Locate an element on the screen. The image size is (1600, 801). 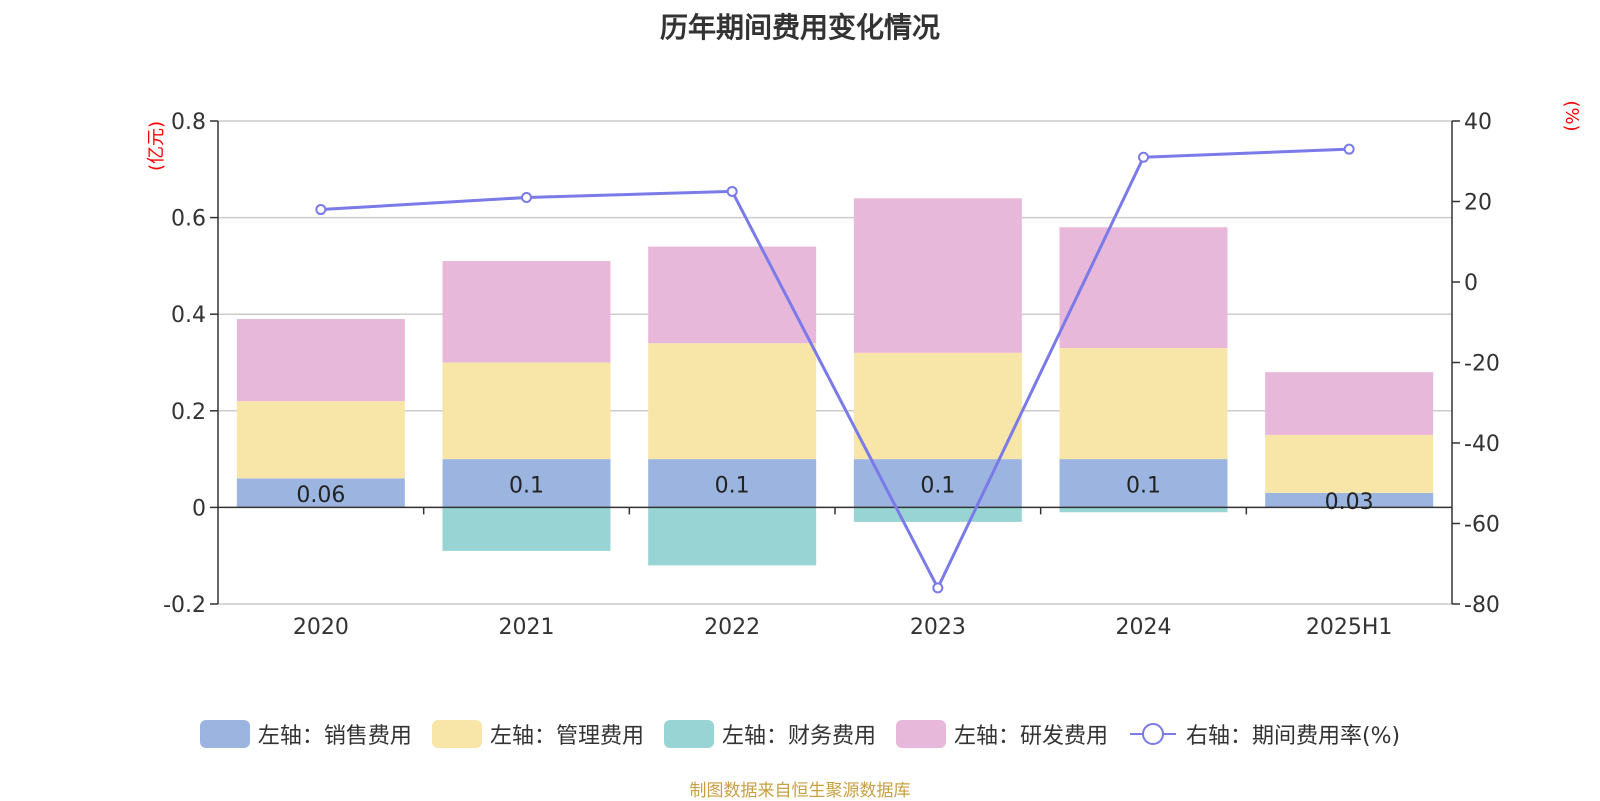
x-axis-tick-label: 2021 is located at coordinates (527, 627).